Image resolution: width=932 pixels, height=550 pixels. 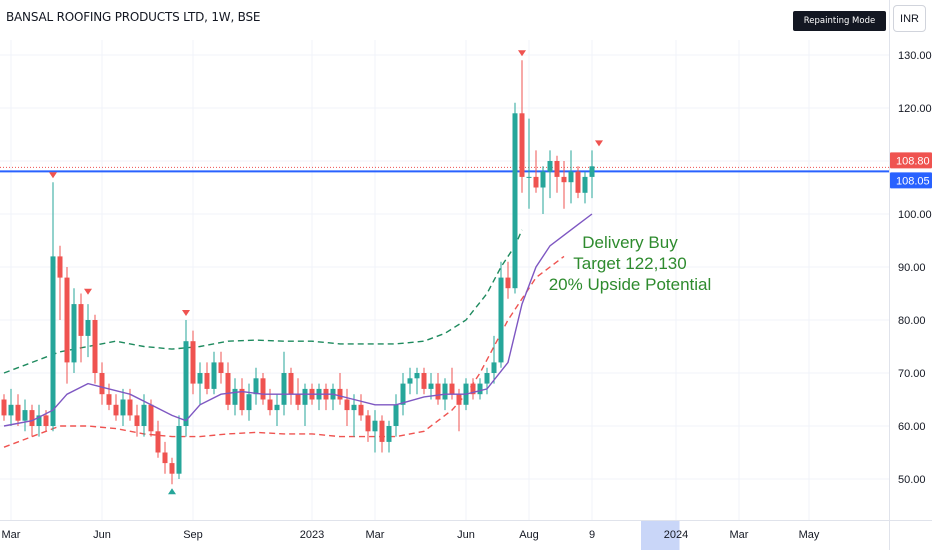 I want to click on y-tick-label: 100.00, so click(x=915, y=215).